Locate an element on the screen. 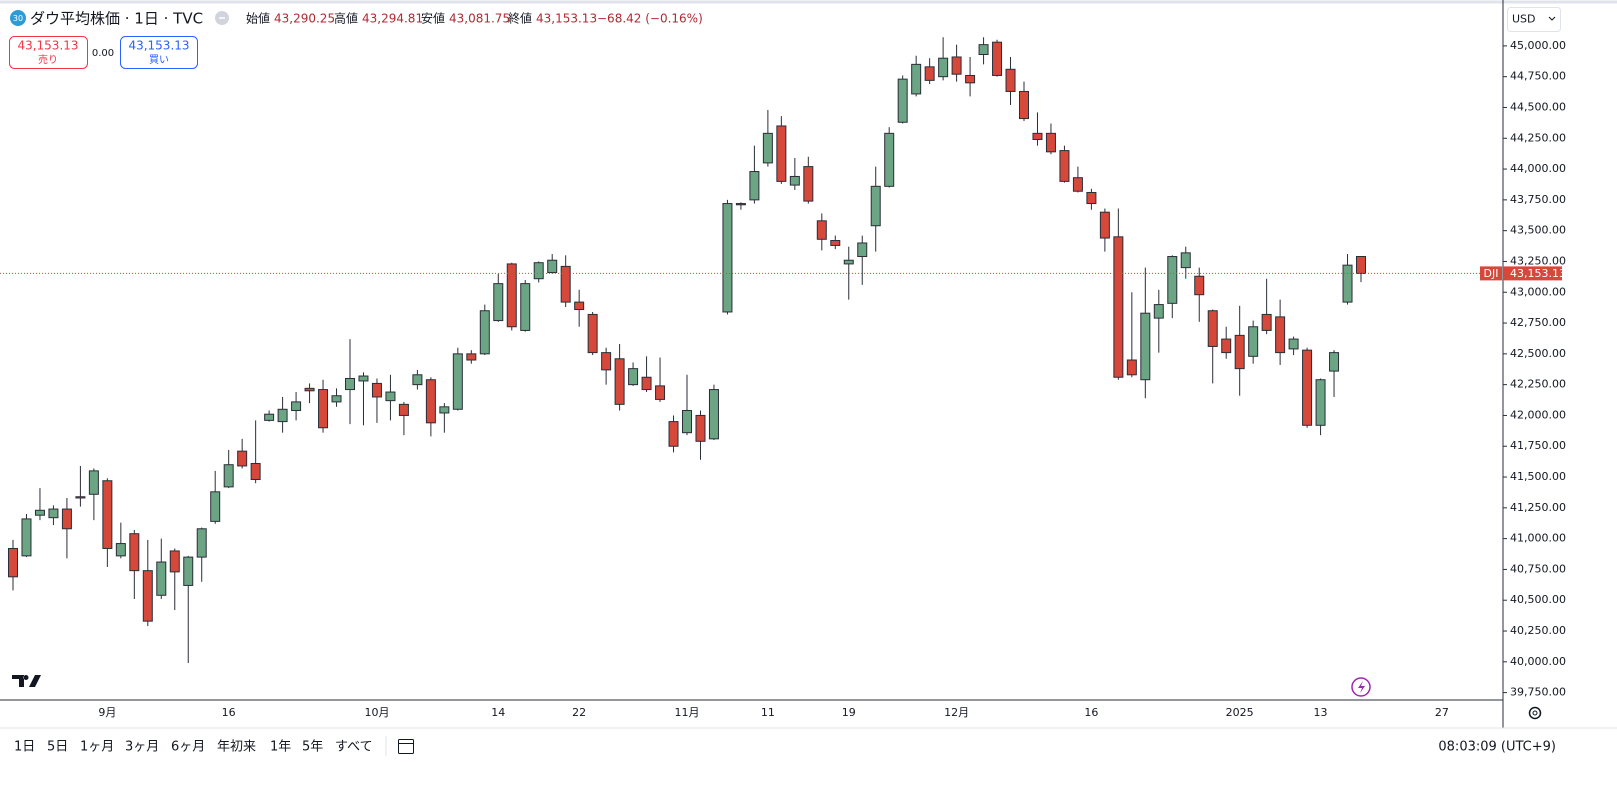  sell-label: 売り is located at coordinates (48, 59).